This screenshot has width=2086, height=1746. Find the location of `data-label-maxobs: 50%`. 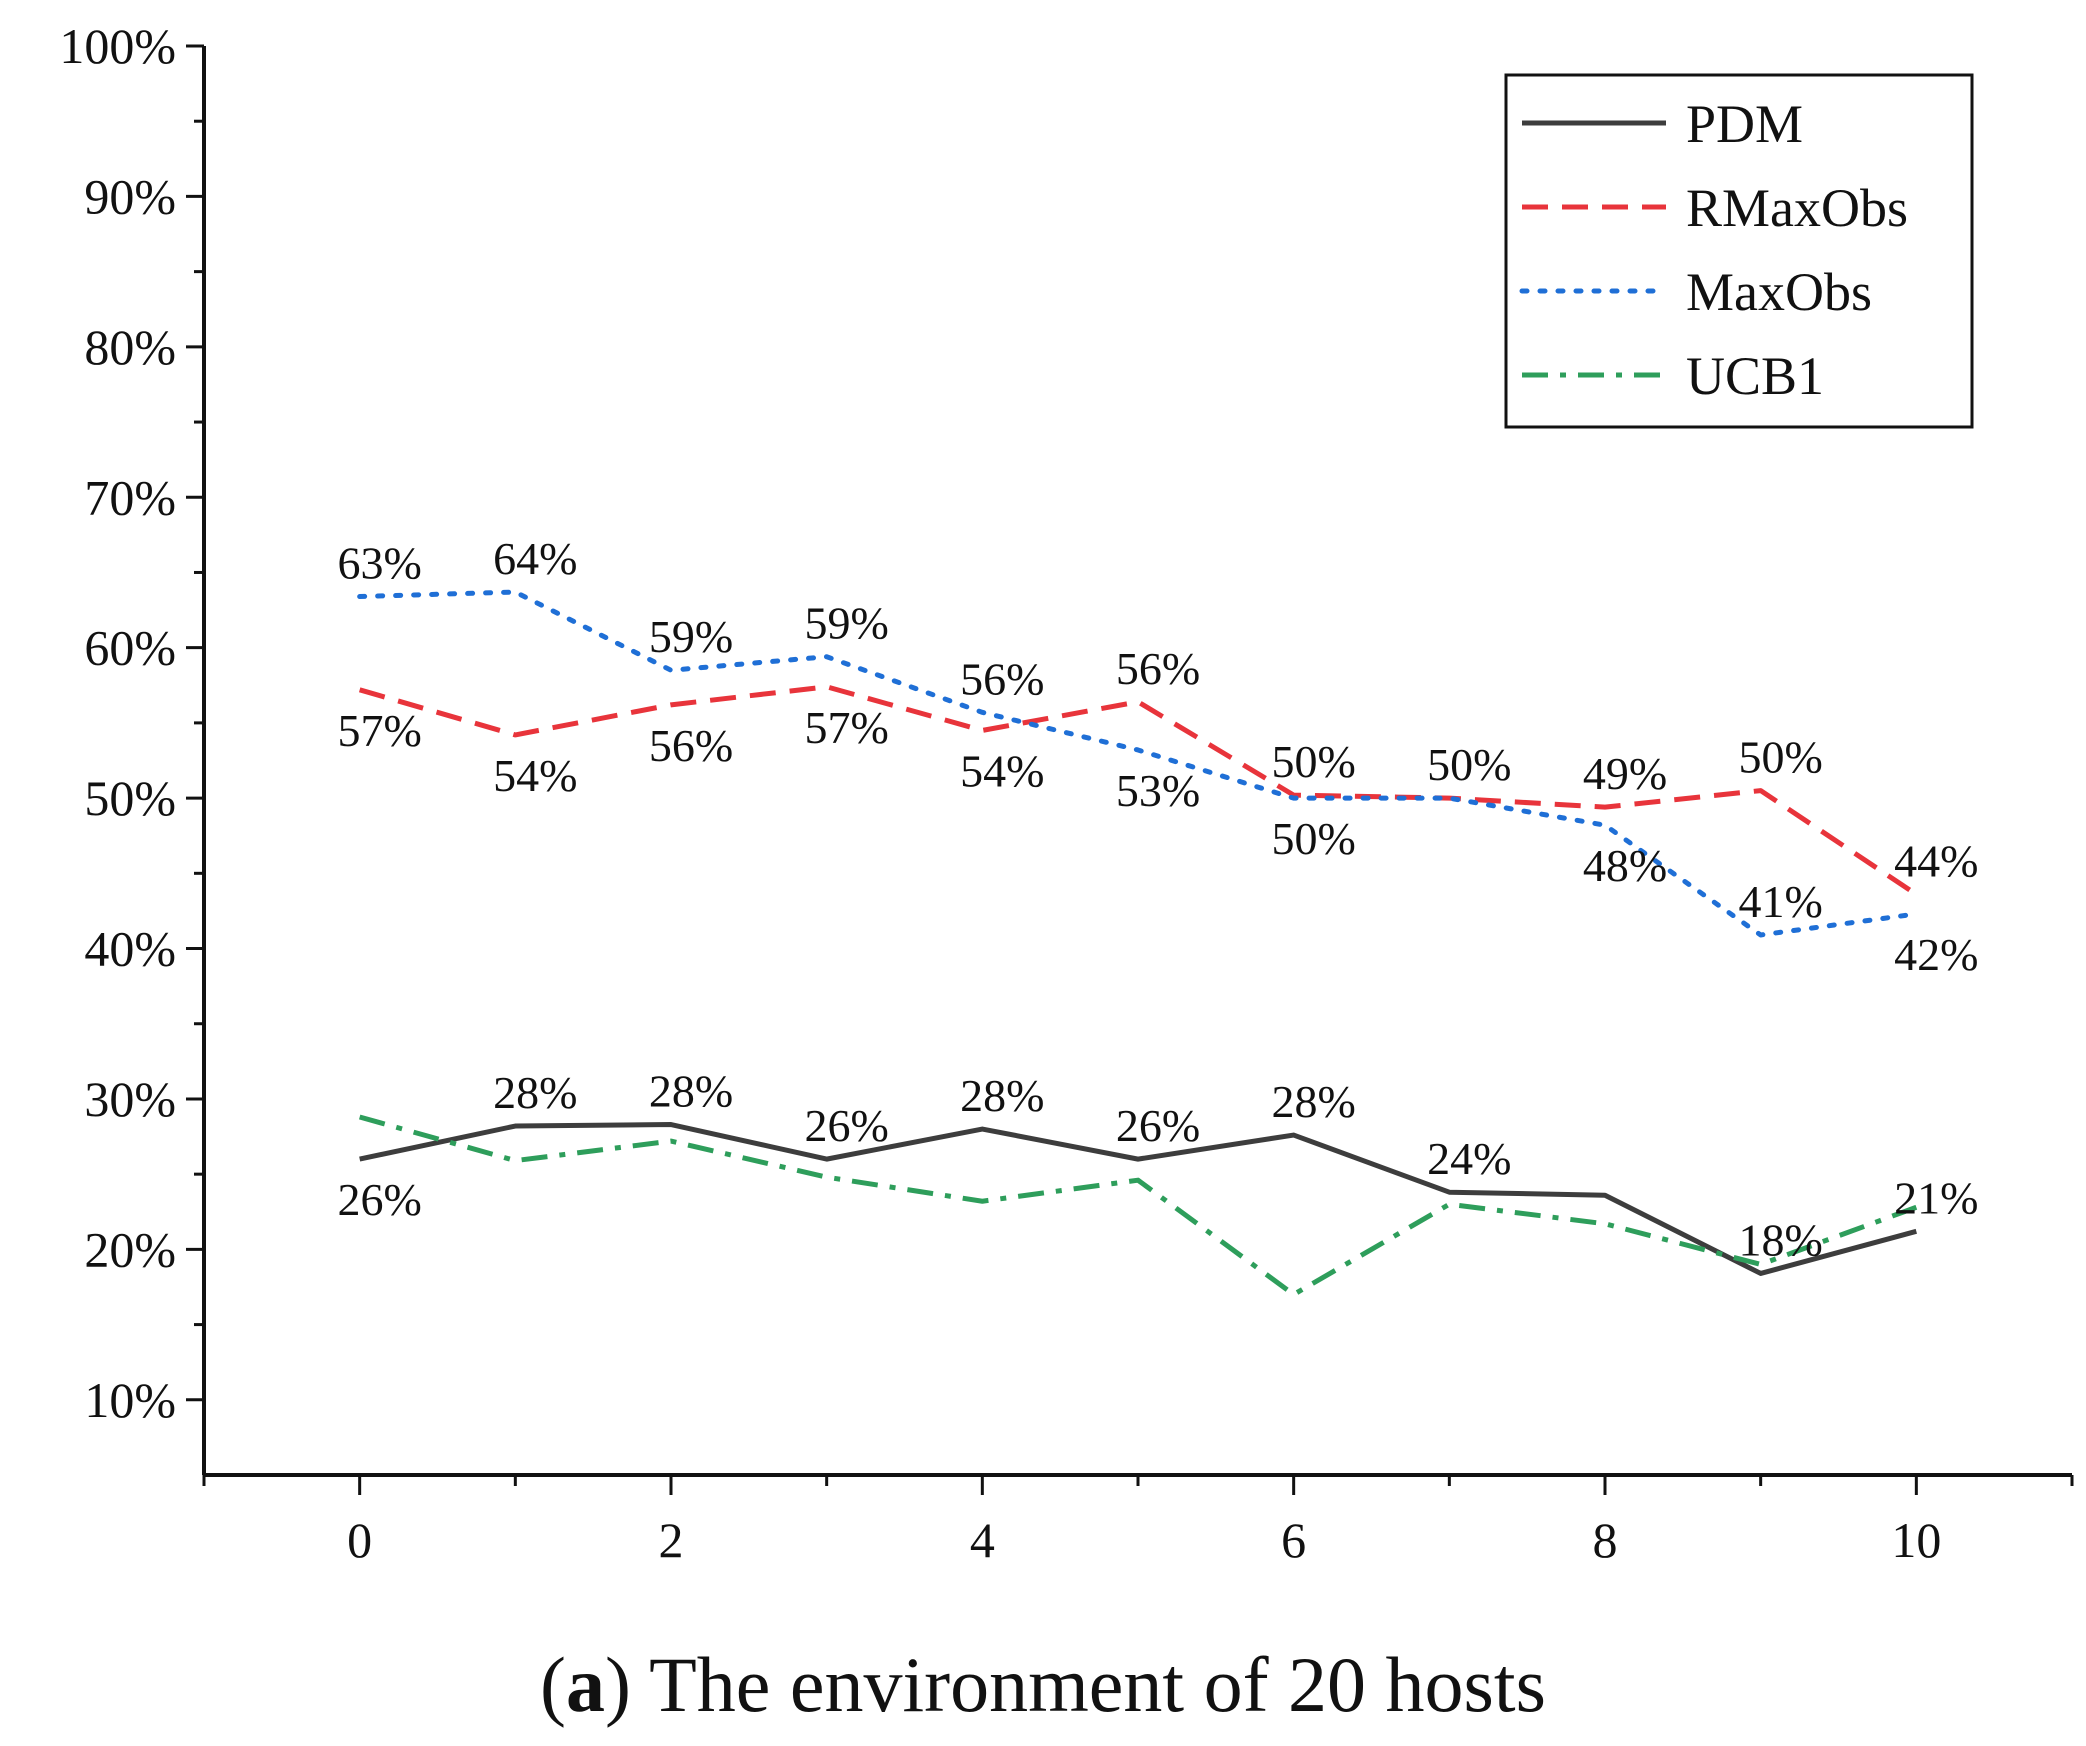

data-label-maxobs: 50% is located at coordinates (1314, 838).